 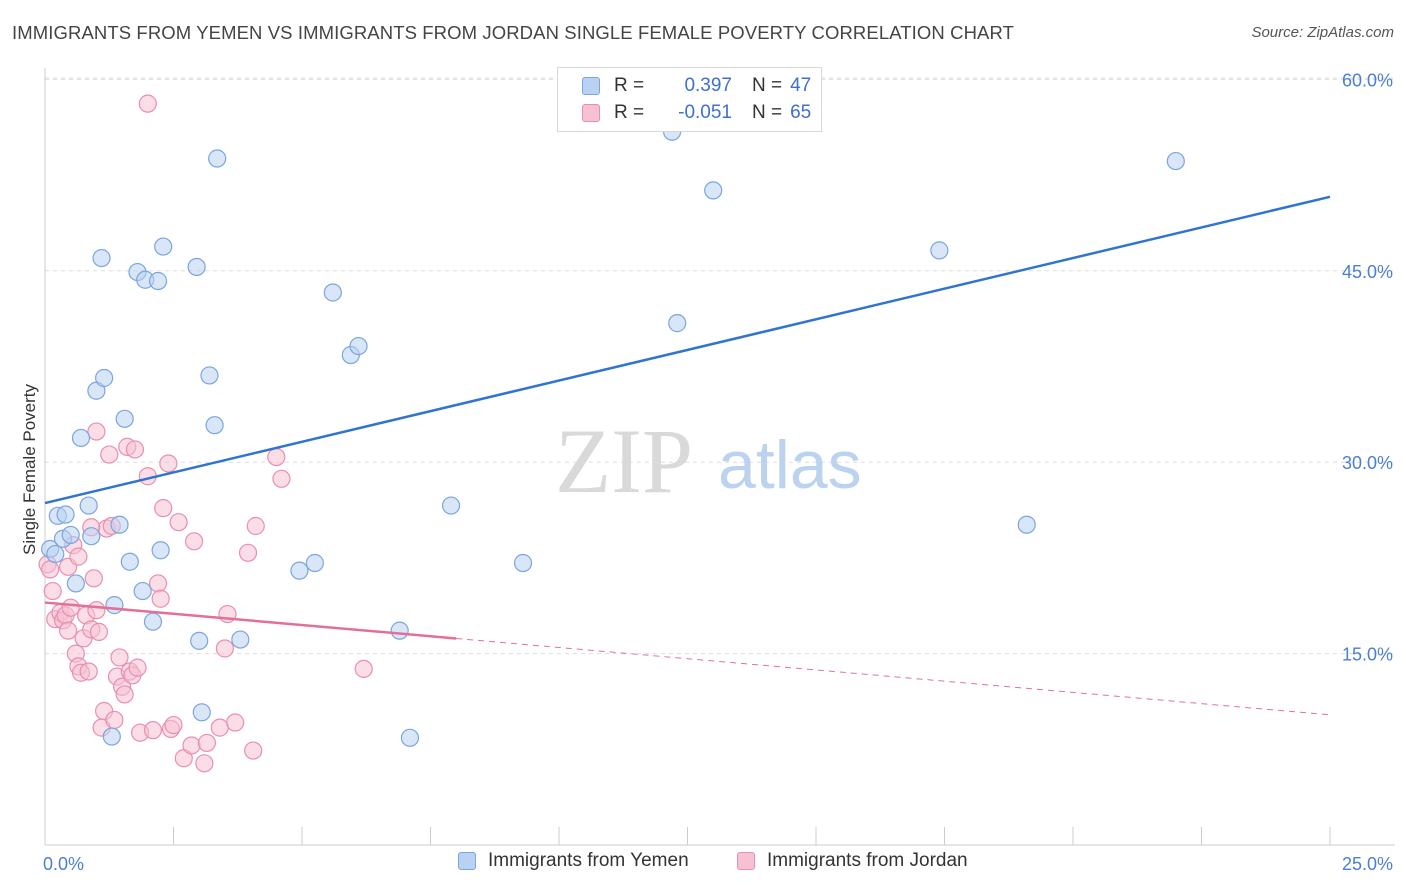 What do you see at coordinates (1367, 864) in the screenshot?
I see `x-tick-label: 25.0%` at bounding box center [1367, 864].